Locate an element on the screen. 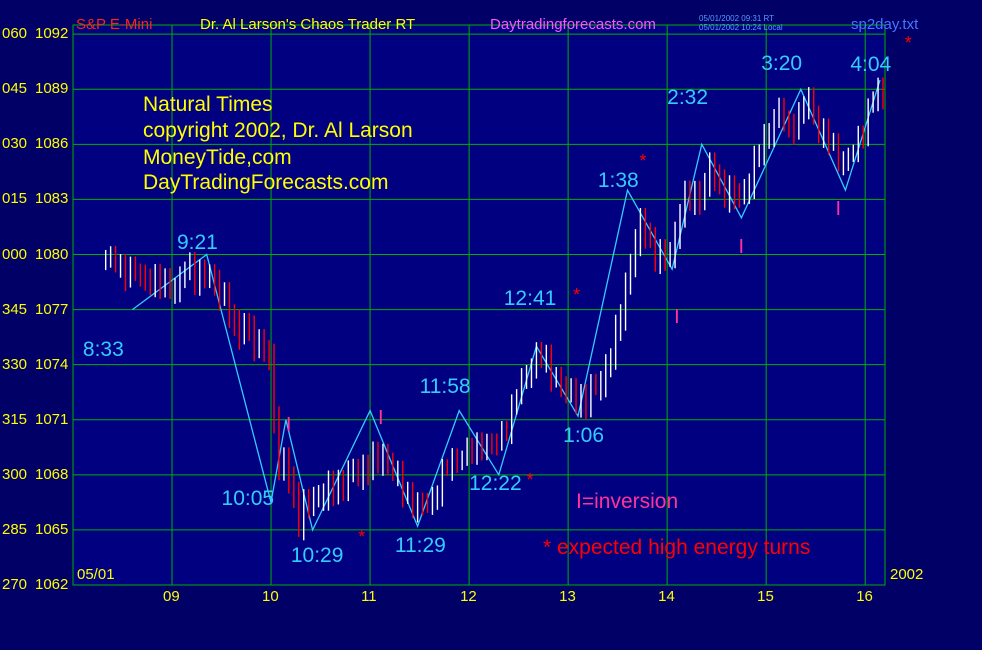 The height and width of the screenshot is (650, 982). natural-time-label: 1:38 is located at coordinates (618, 181).